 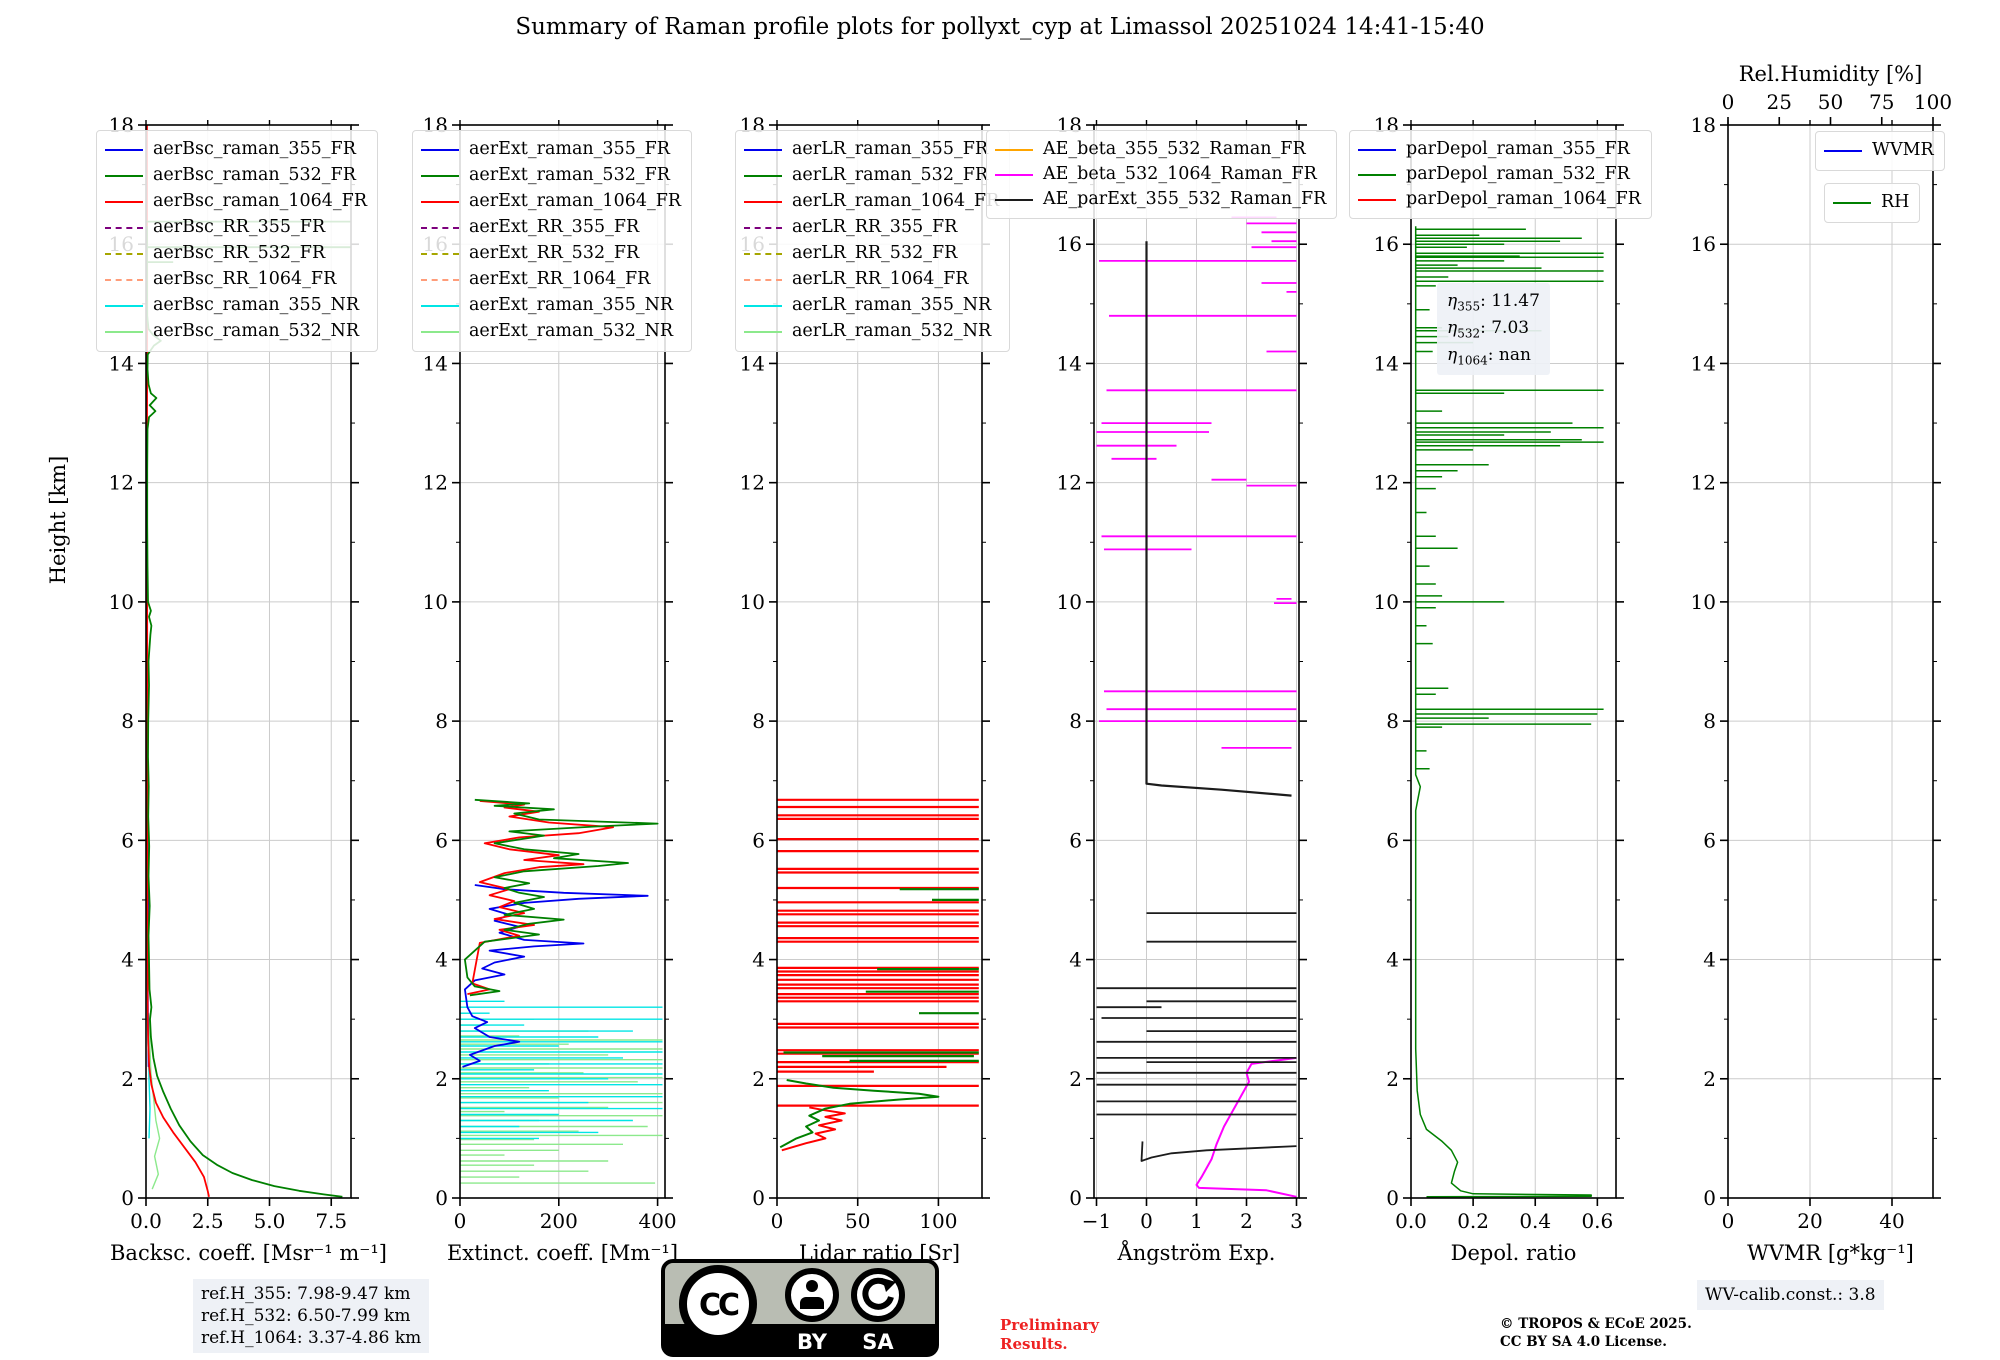 What do you see at coordinates (813, 1129) in the screenshot?
I see `series-aerLR_raman_1064_FR` at bounding box center [813, 1129].